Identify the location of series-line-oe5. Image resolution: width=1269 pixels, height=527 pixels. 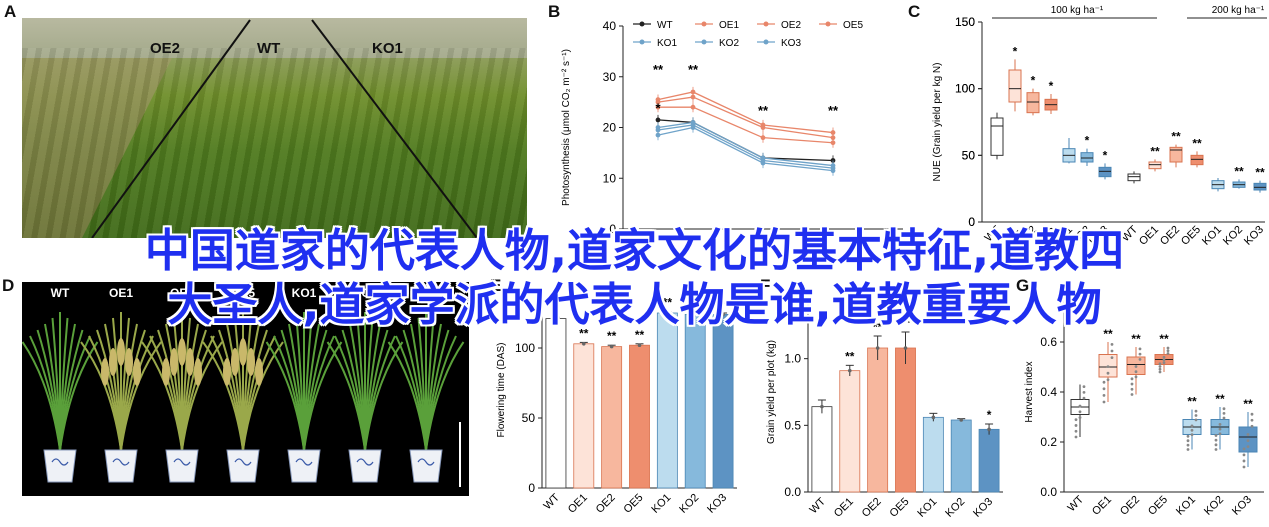
(746, 125).